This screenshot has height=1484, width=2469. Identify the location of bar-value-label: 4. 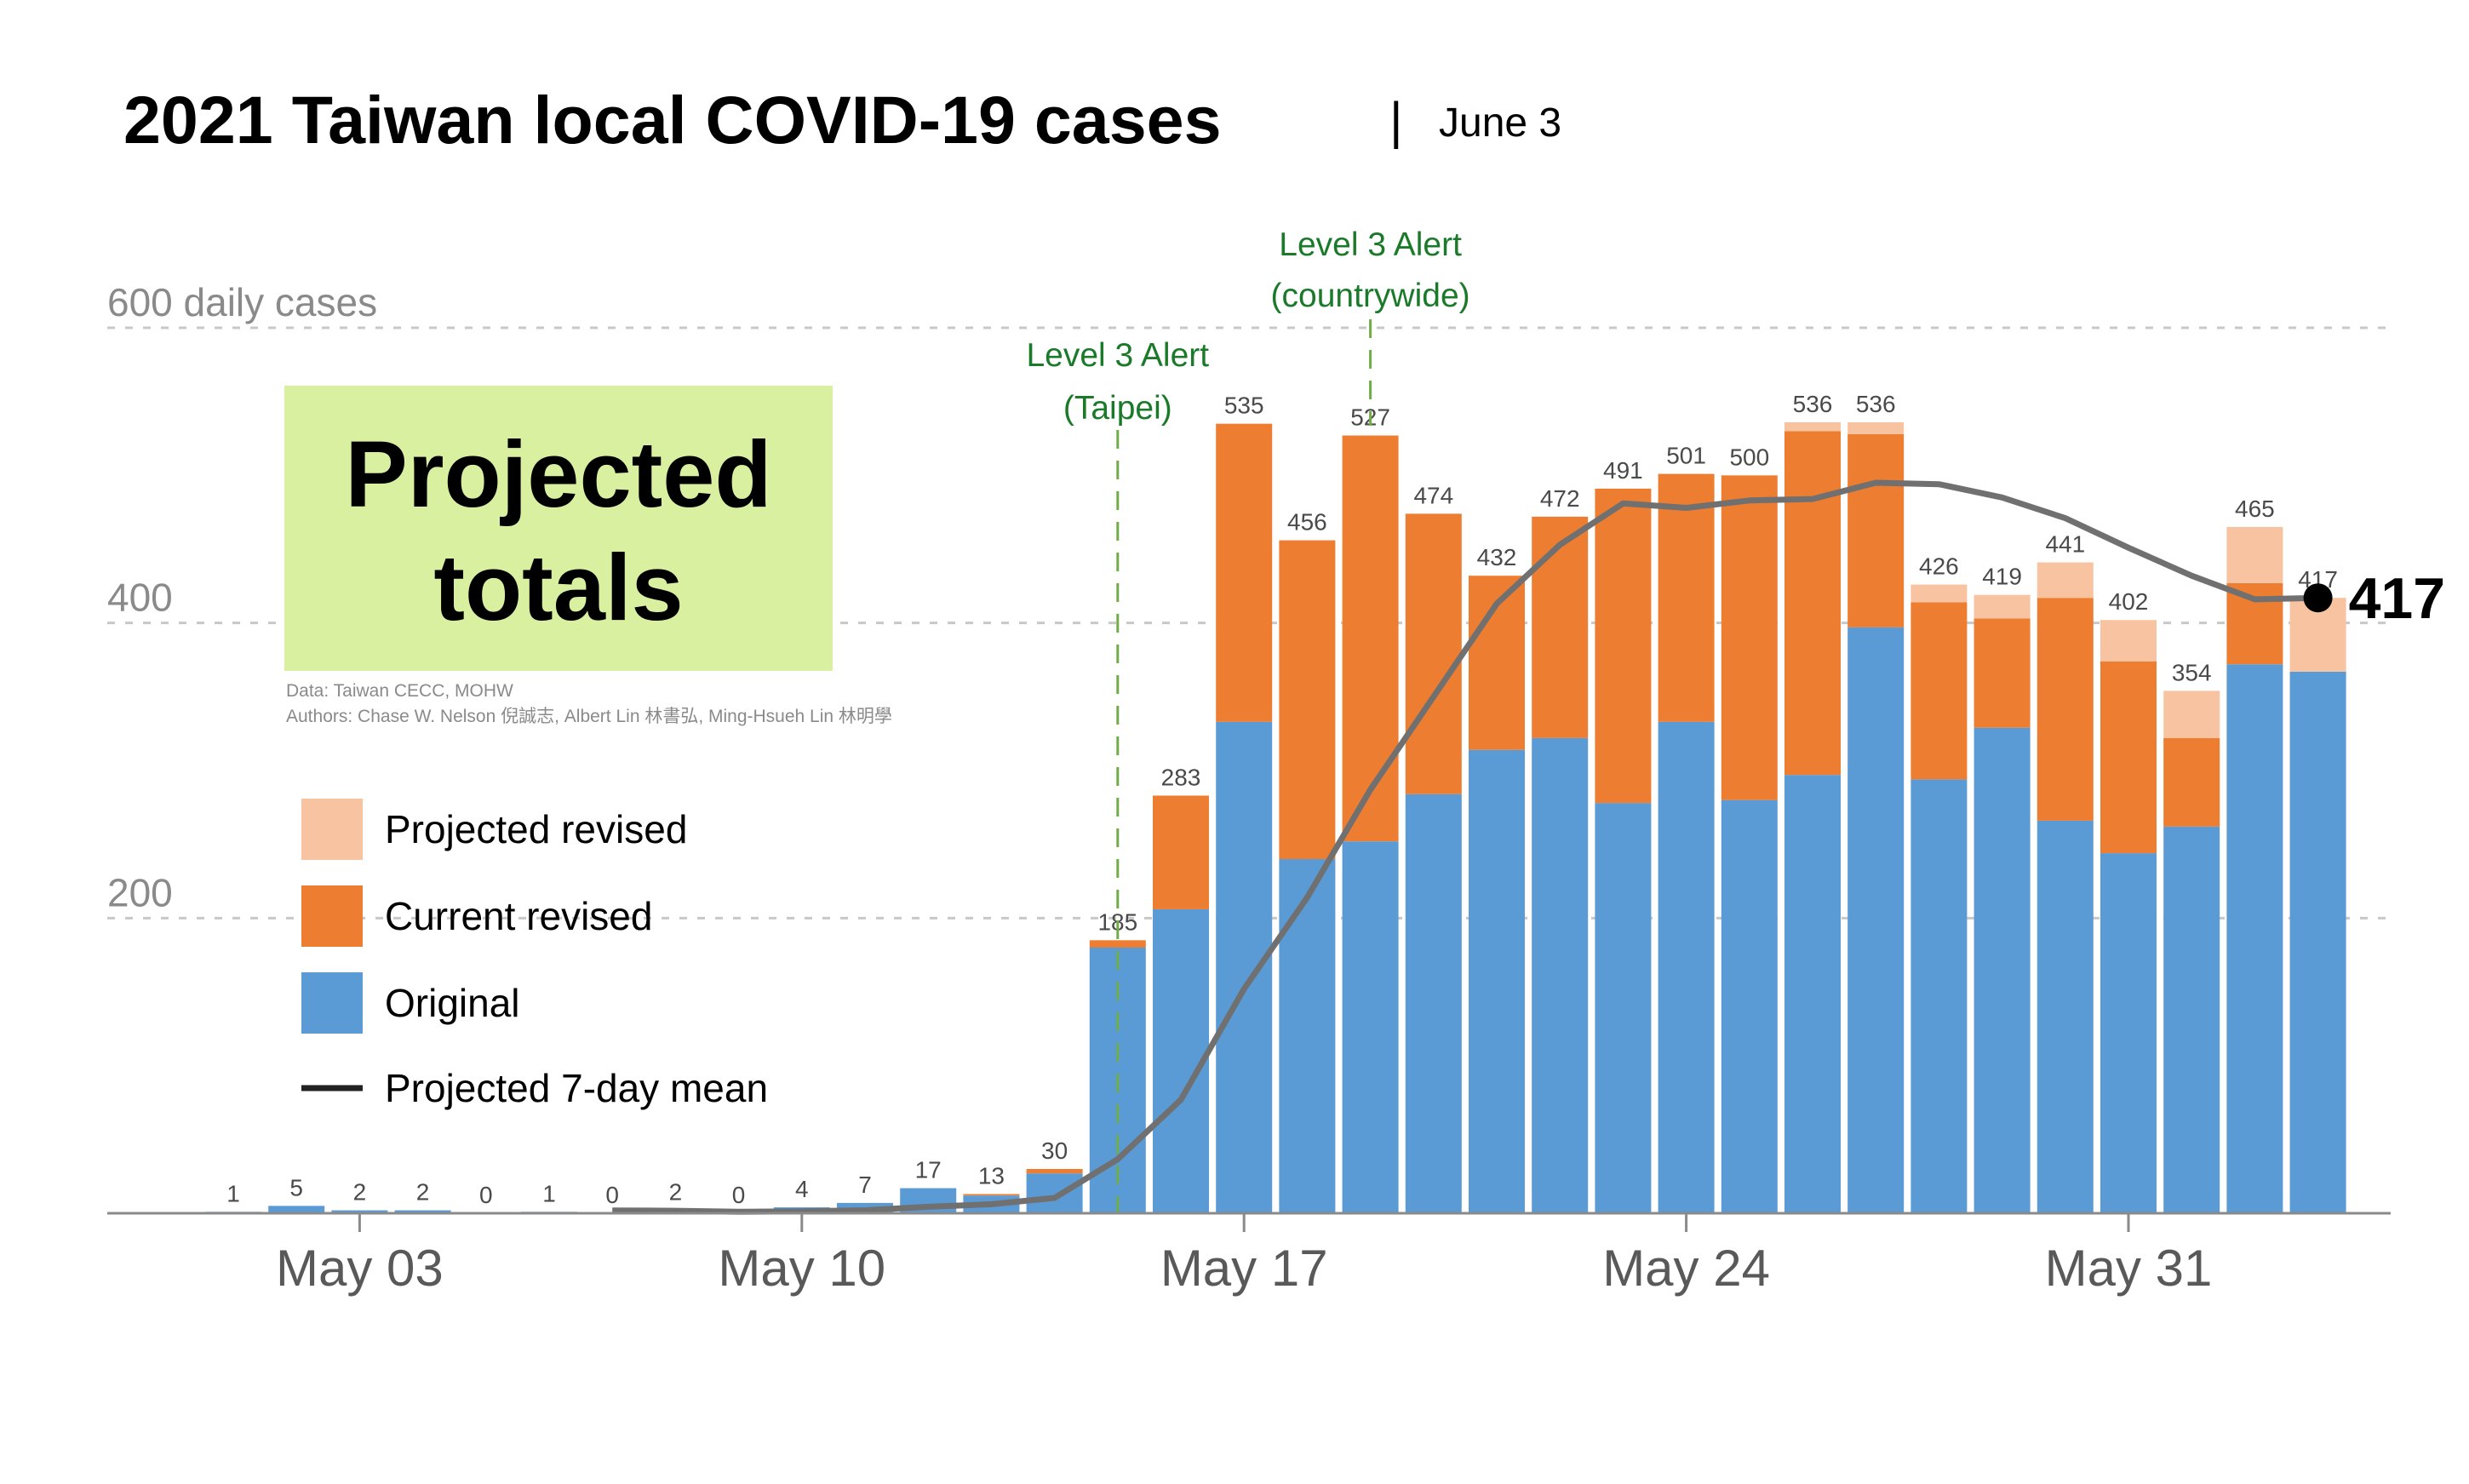
(802, 1189).